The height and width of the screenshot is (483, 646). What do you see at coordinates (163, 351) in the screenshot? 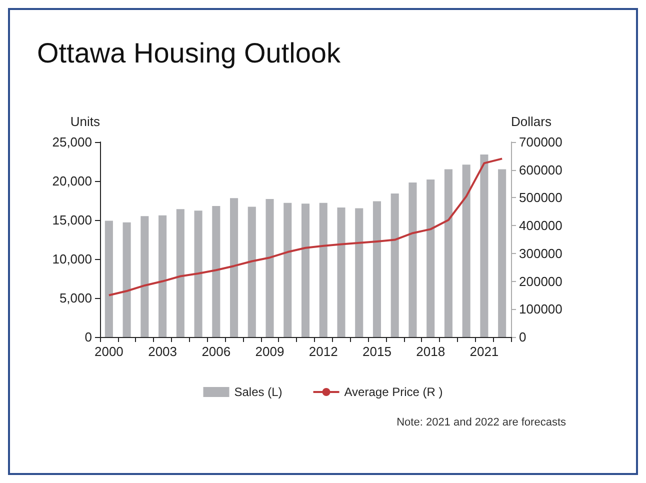
I see `x-tick-label: 2003` at bounding box center [163, 351].